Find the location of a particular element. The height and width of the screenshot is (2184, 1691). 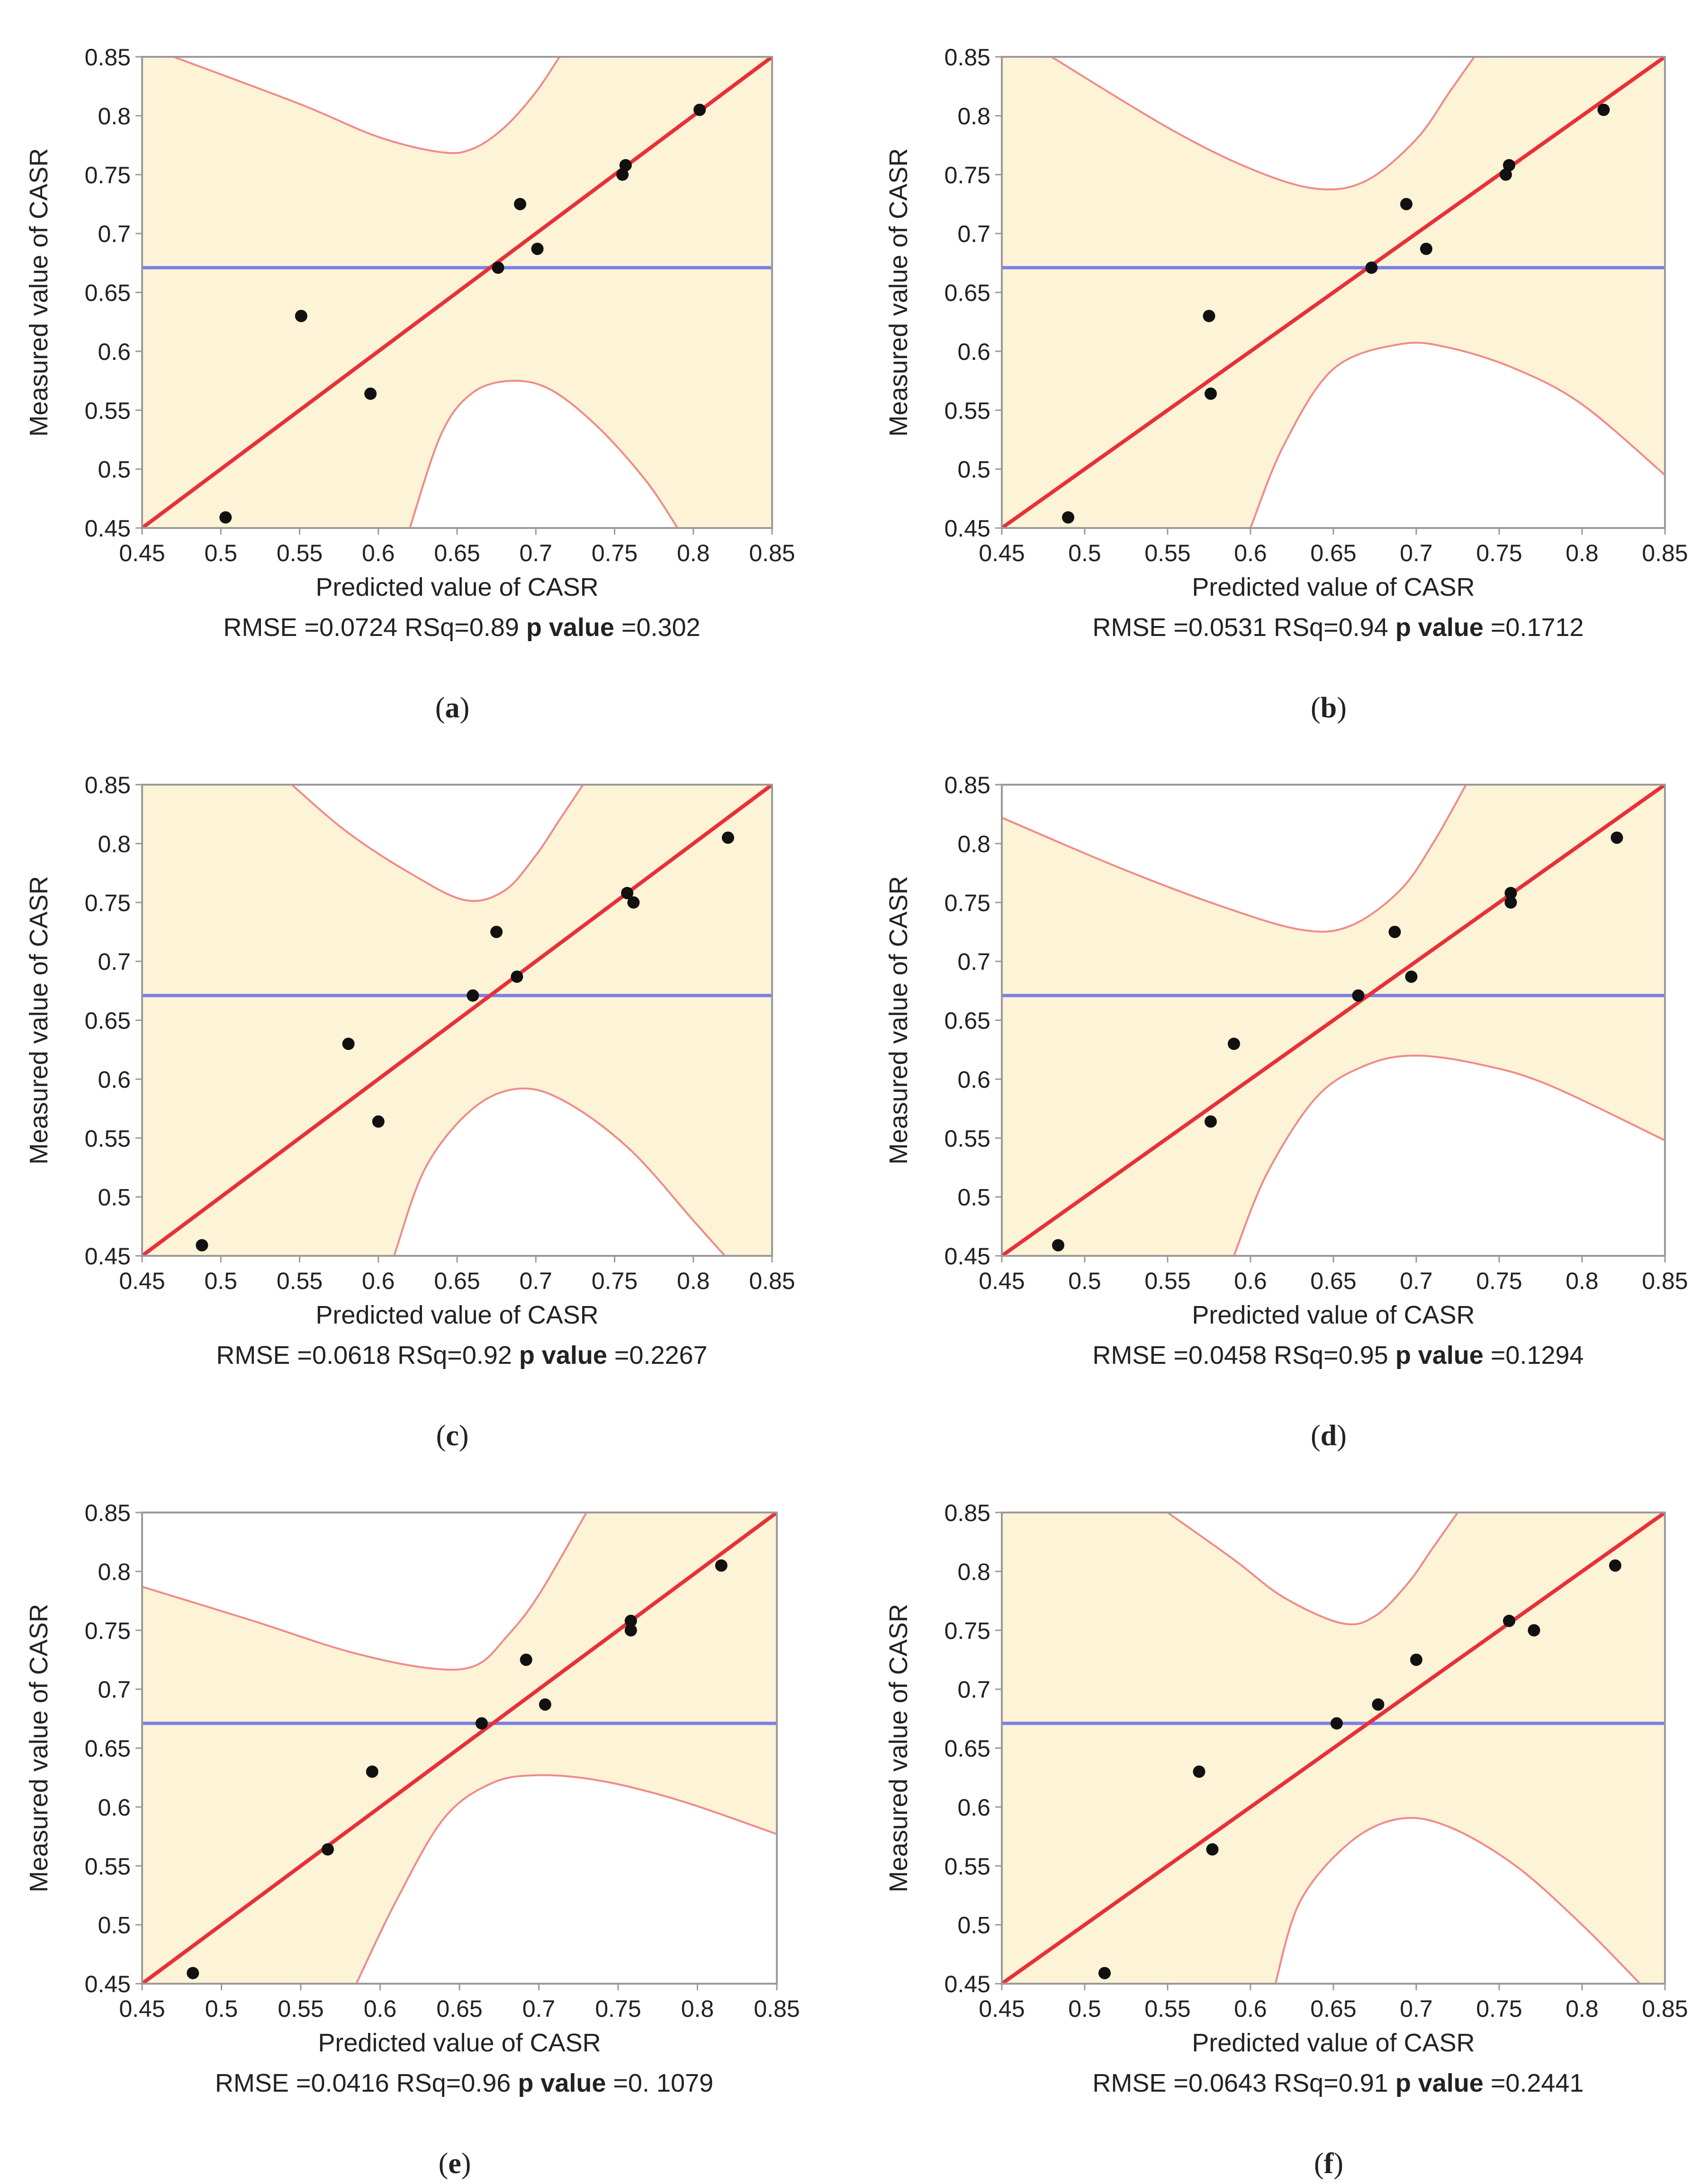

panel-caption: (f) is located at coordinates (1328, 2164).